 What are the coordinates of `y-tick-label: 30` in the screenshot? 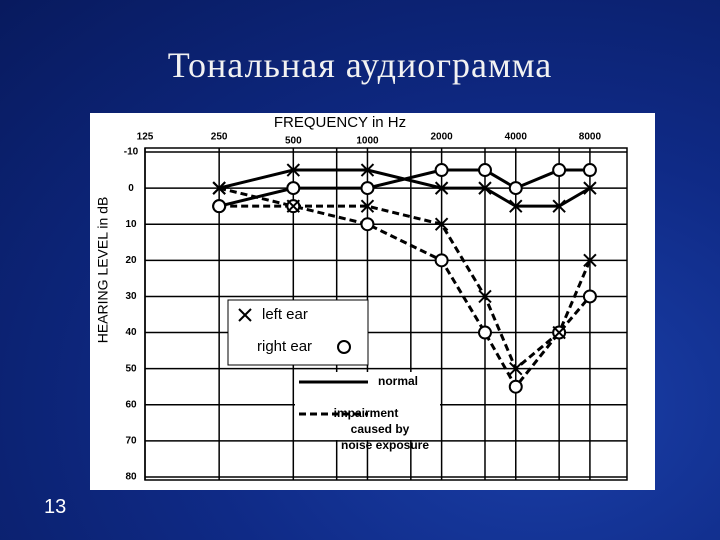 It's located at (131, 296).